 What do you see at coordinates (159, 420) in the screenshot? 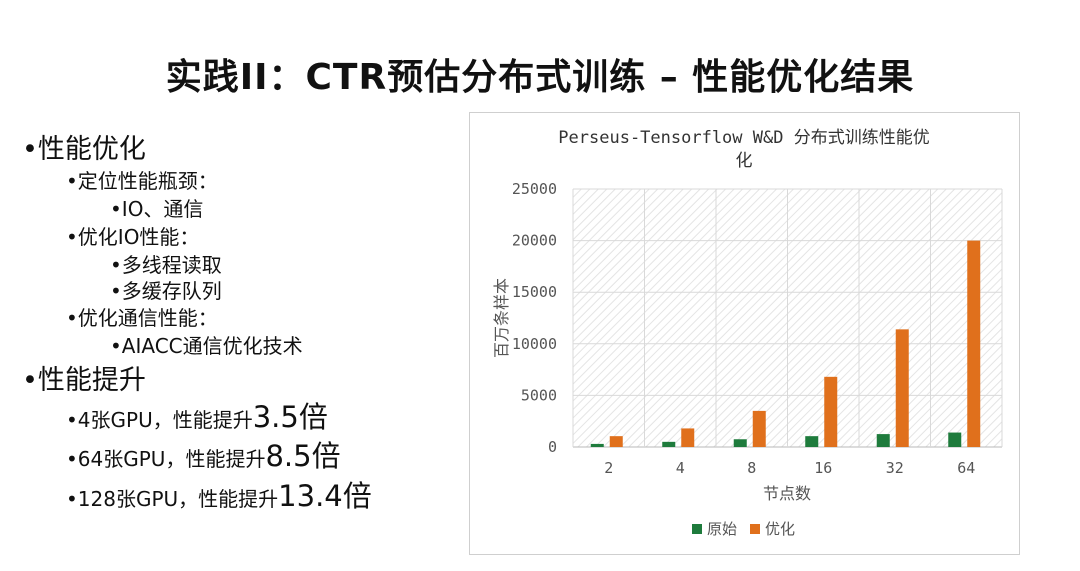
I see `gpu4-prefix: •4张GPU，性能提升` at bounding box center [159, 420].